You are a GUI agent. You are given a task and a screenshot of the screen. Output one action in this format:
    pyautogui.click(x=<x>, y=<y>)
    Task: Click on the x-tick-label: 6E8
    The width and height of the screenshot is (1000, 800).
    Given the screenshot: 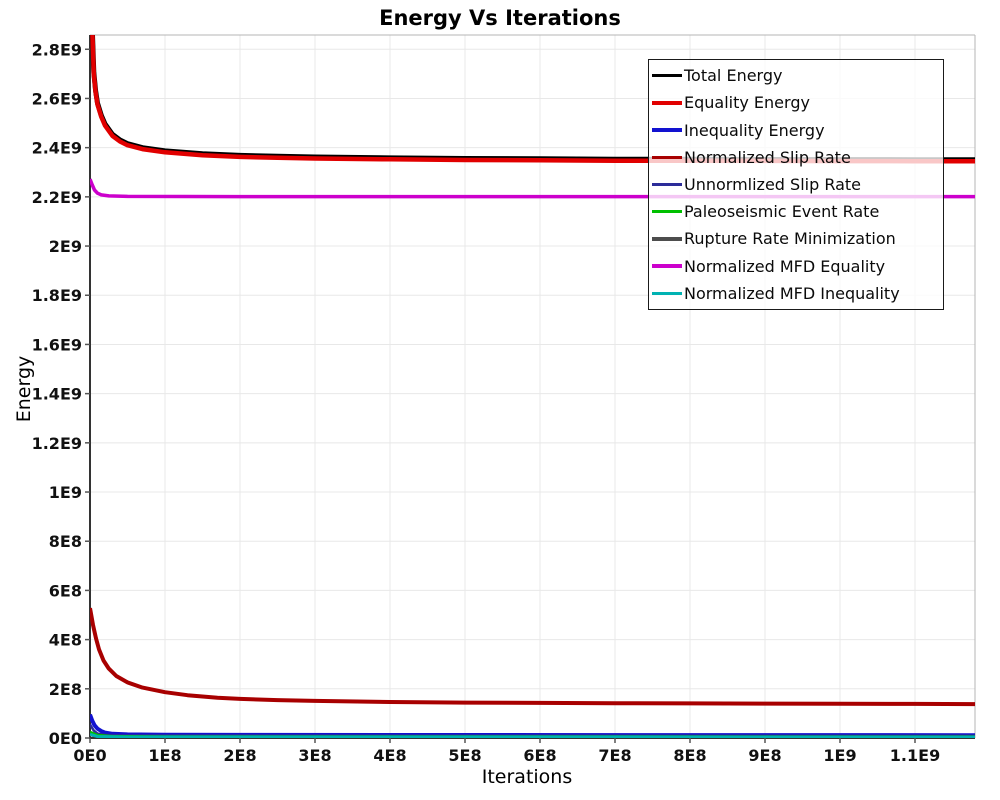 What is the action you would take?
    pyautogui.click(x=539, y=755)
    